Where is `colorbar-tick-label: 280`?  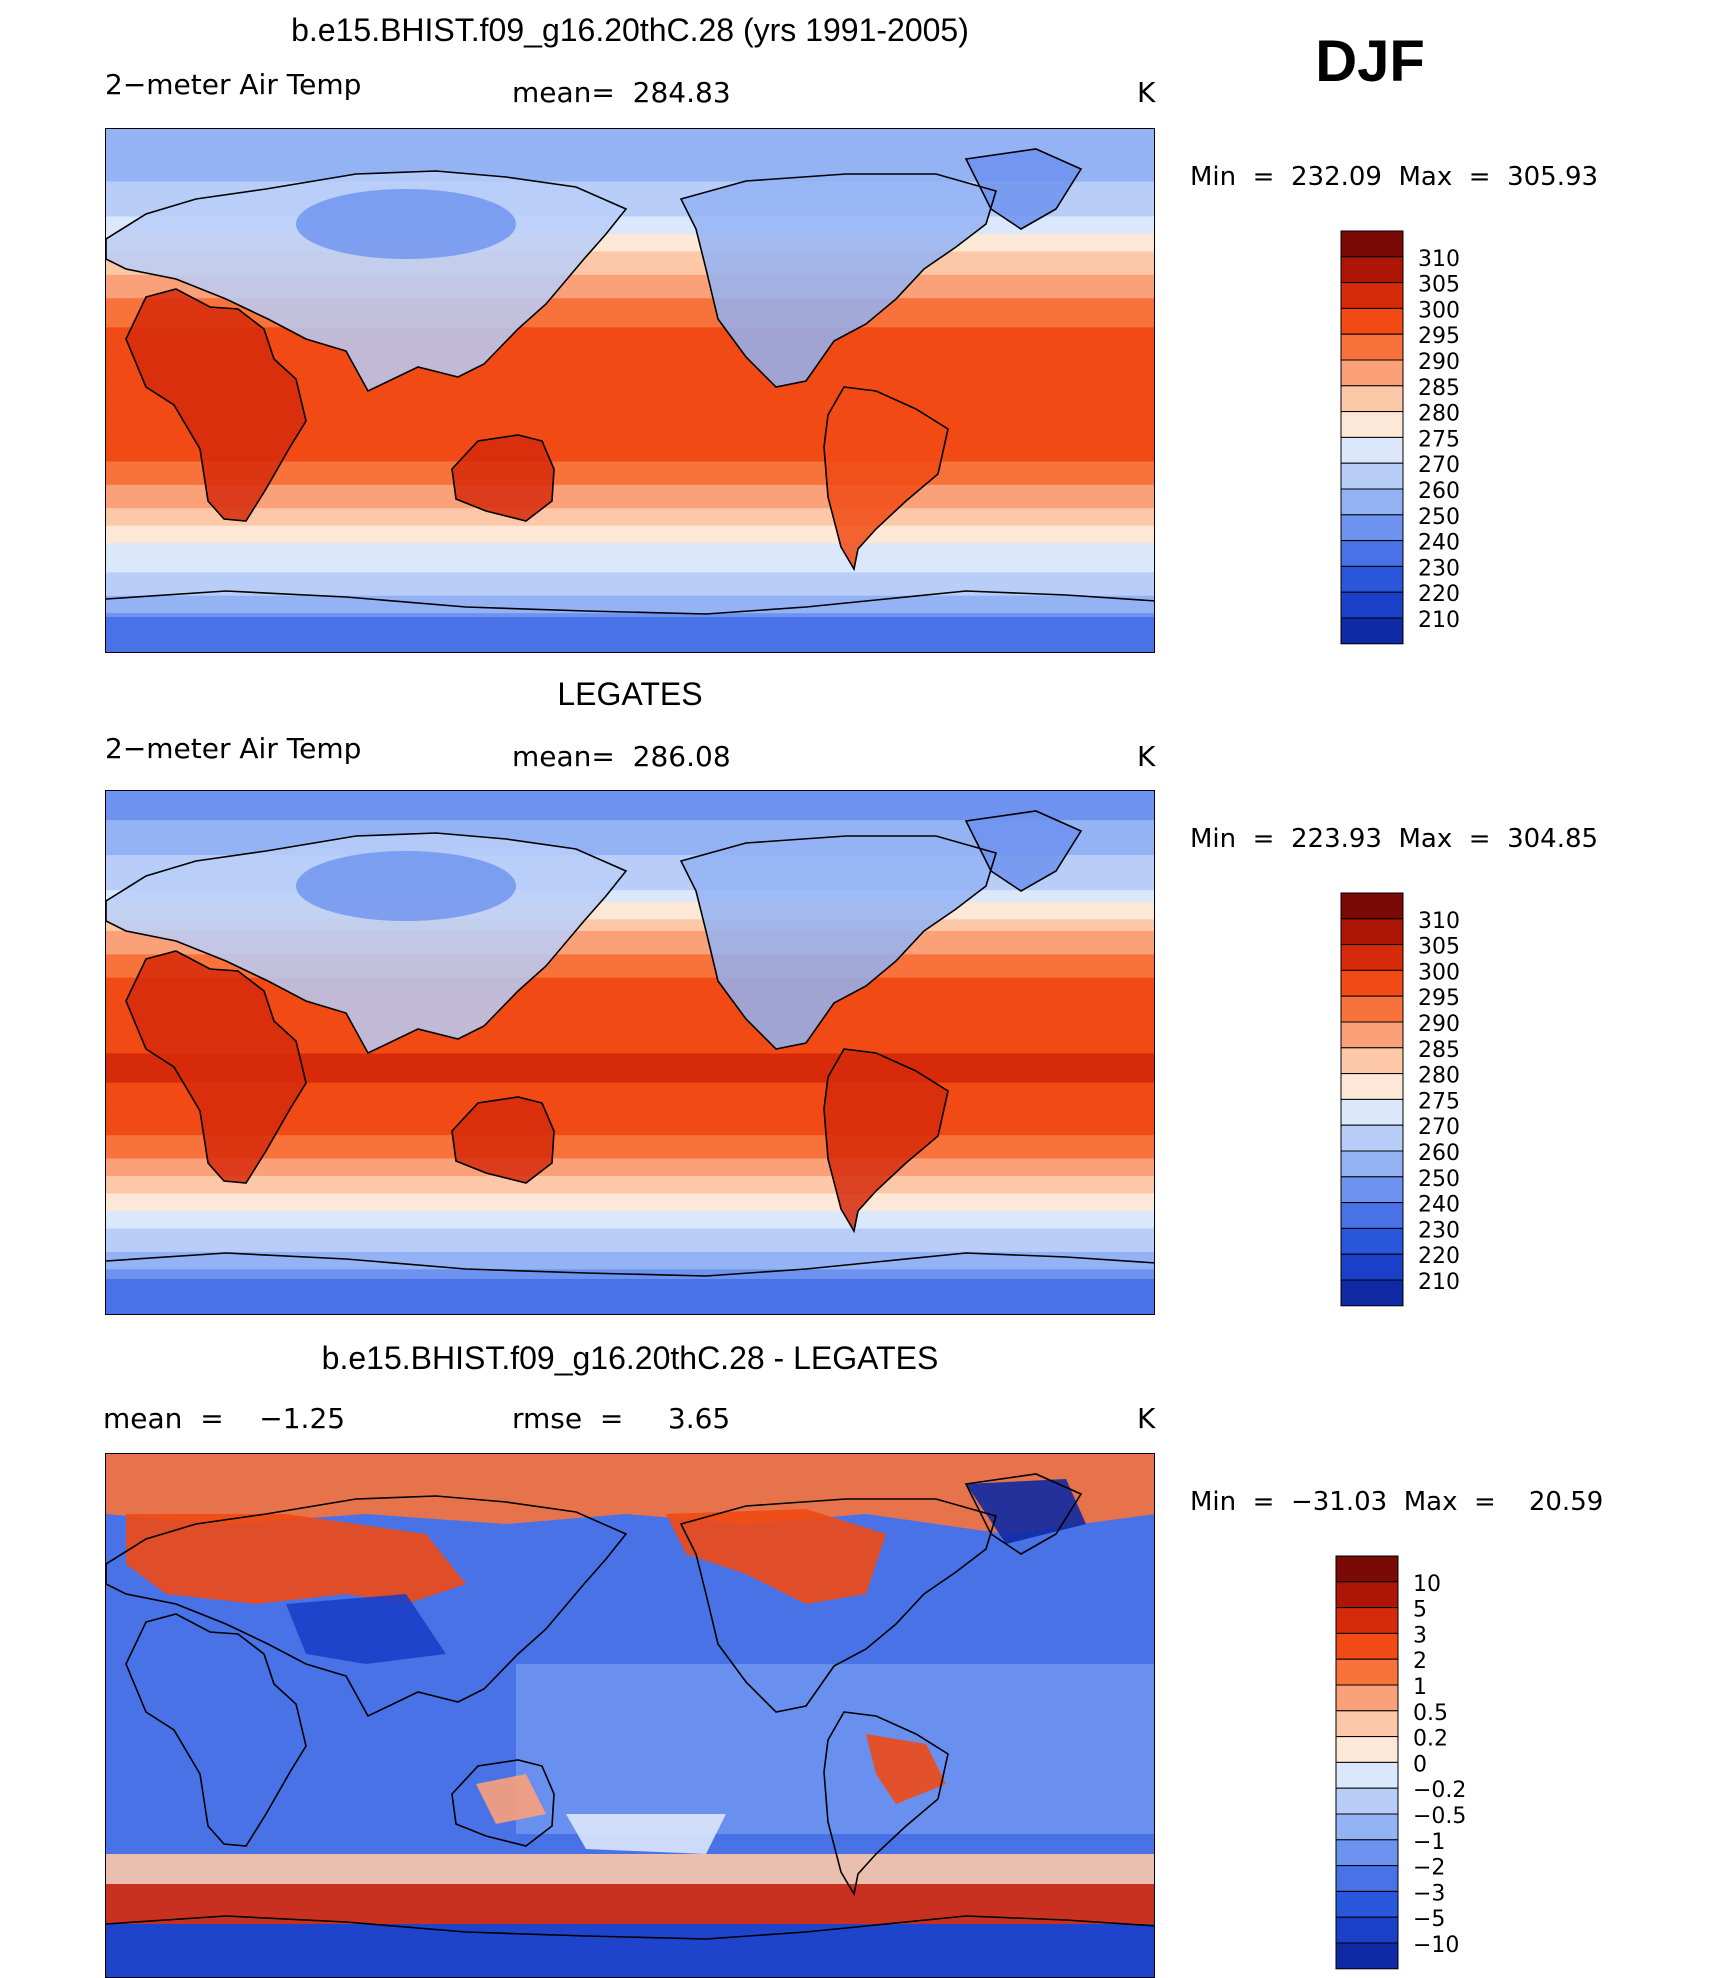
colorbar-tick-label: 280 is located at coordinates (1439, 1076).